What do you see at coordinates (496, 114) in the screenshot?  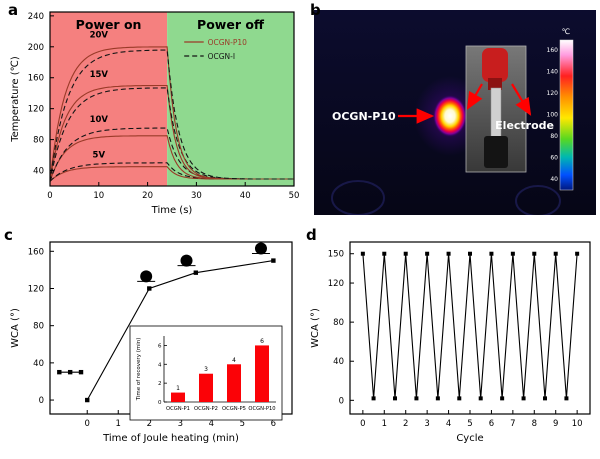 I see `metal-strip` at bounding box center [496, 114].